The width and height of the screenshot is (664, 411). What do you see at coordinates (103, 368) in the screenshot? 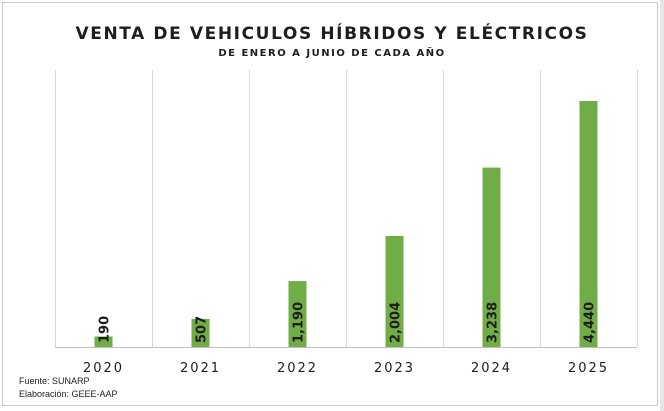
I see `x-tick-label-2020: 2020` at bounding box center [103, 368].